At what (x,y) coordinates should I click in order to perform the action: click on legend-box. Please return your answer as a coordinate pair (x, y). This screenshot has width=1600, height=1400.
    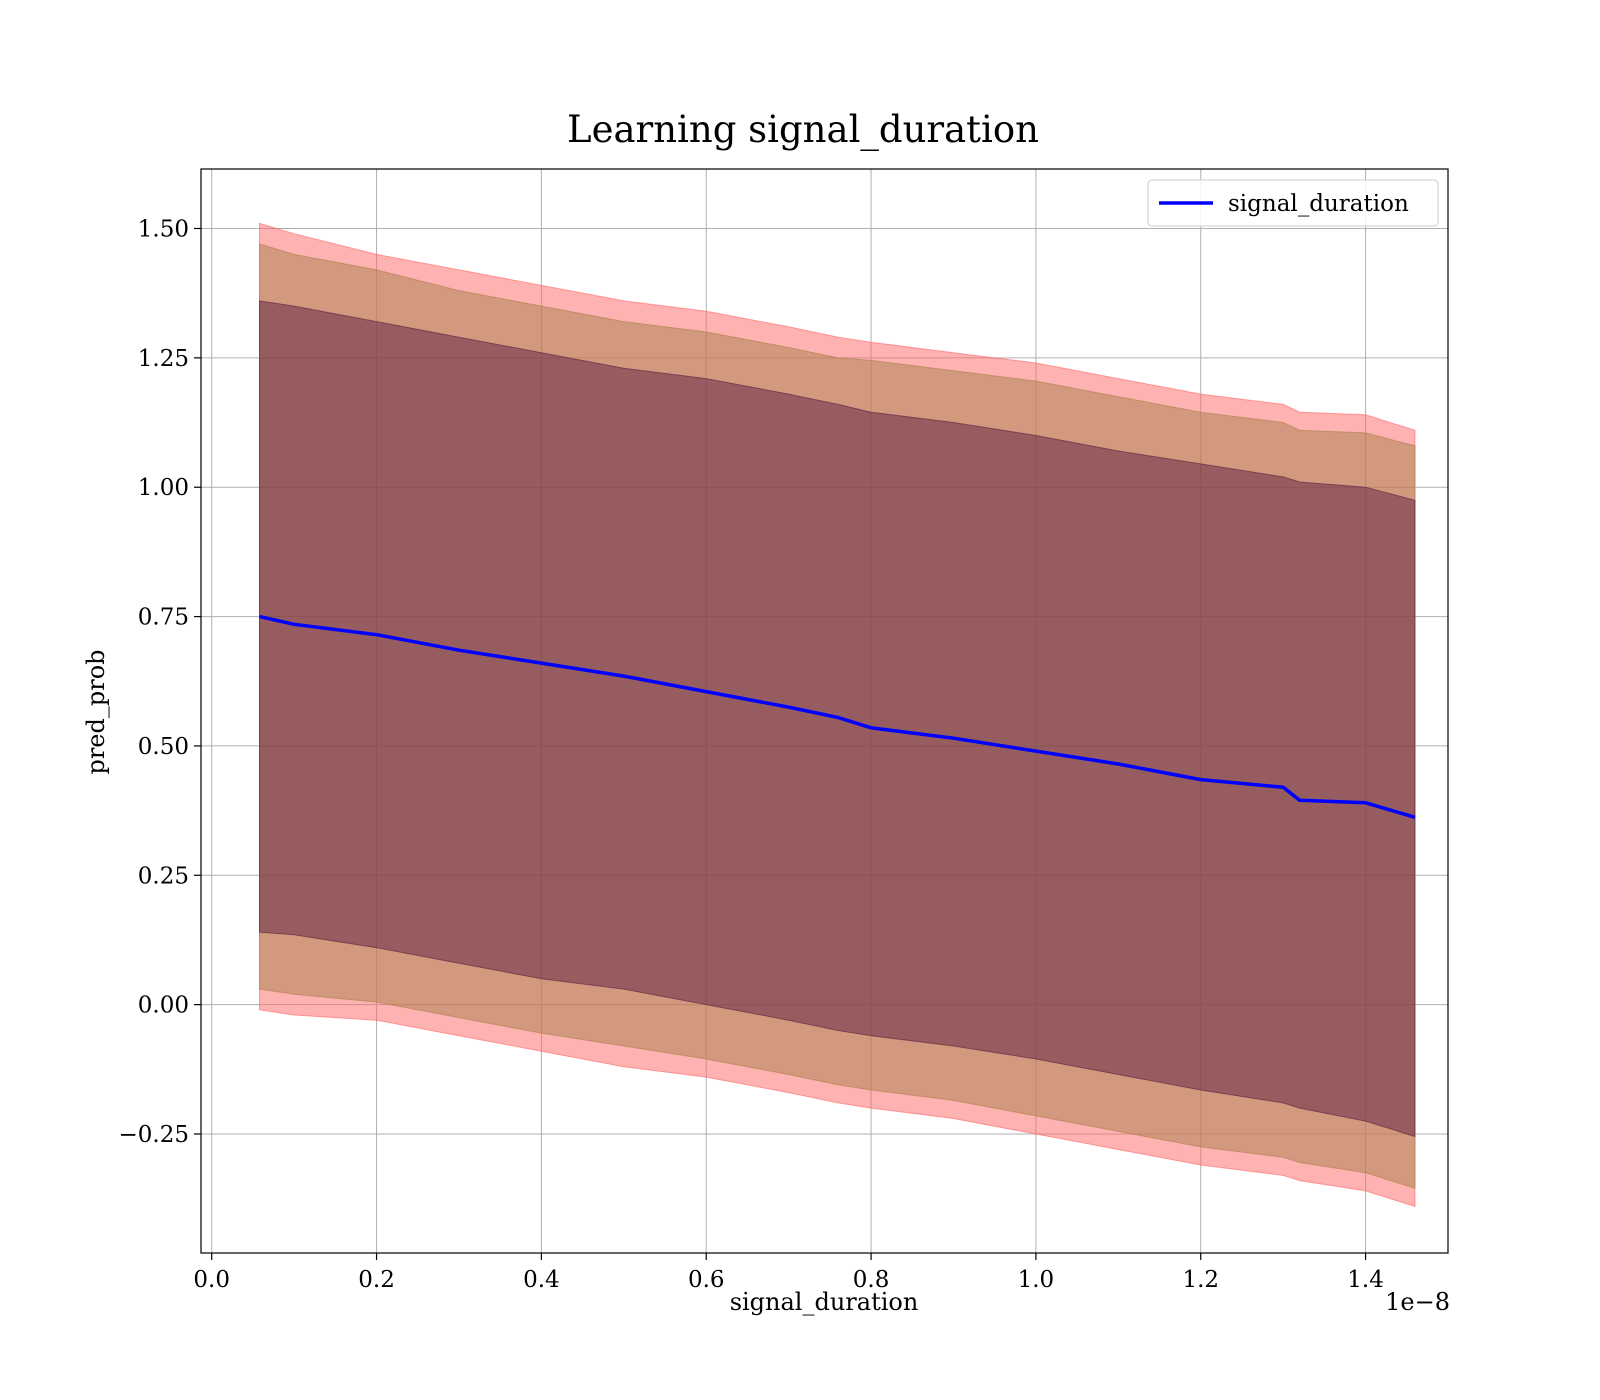
    Looking at the image, I should click on (1293, 203).